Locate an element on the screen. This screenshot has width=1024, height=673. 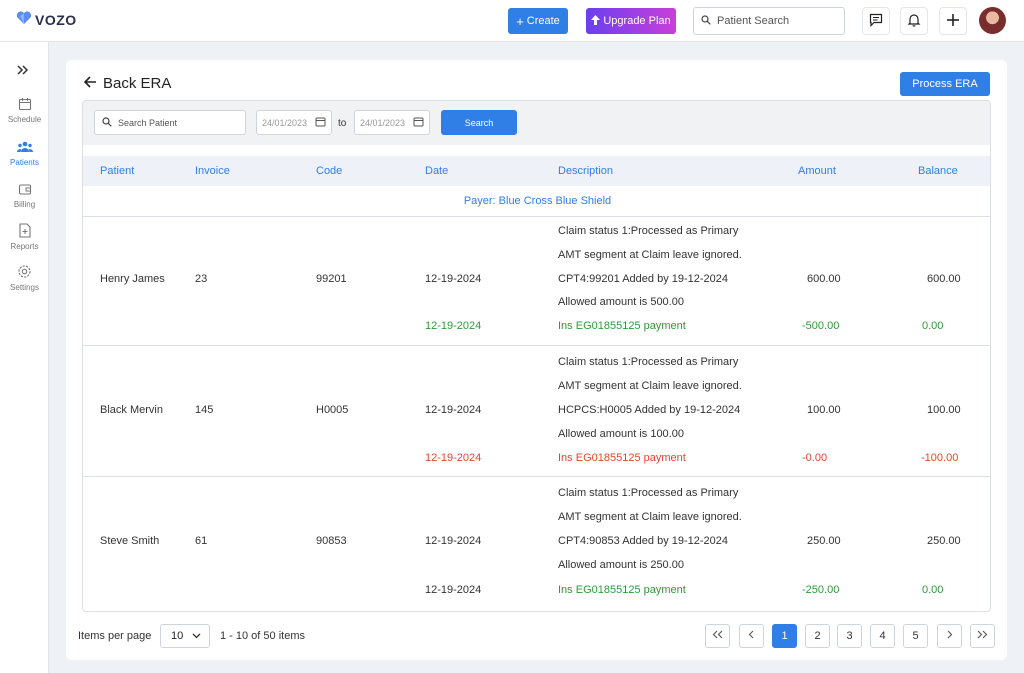
create-label: Create is located at coordinates (543, 21).